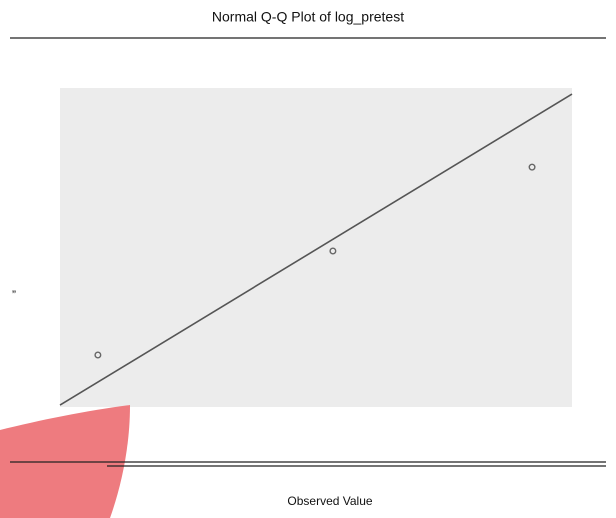 The height and width of the screenshot is (518, 616). Describe the element at coordinates (308, 17) in the screenshot. I see `chart-title: Normal Q-Q Plot of log_pretest` at that location.